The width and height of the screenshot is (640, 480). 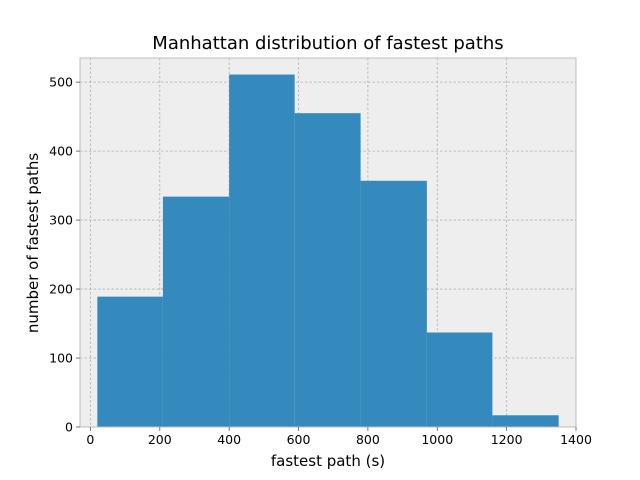 What do you see at coordinates (33, 243) in the screenshot?
I see `y-axis-label: number of fastest paths` at bounding box center [33, 243].